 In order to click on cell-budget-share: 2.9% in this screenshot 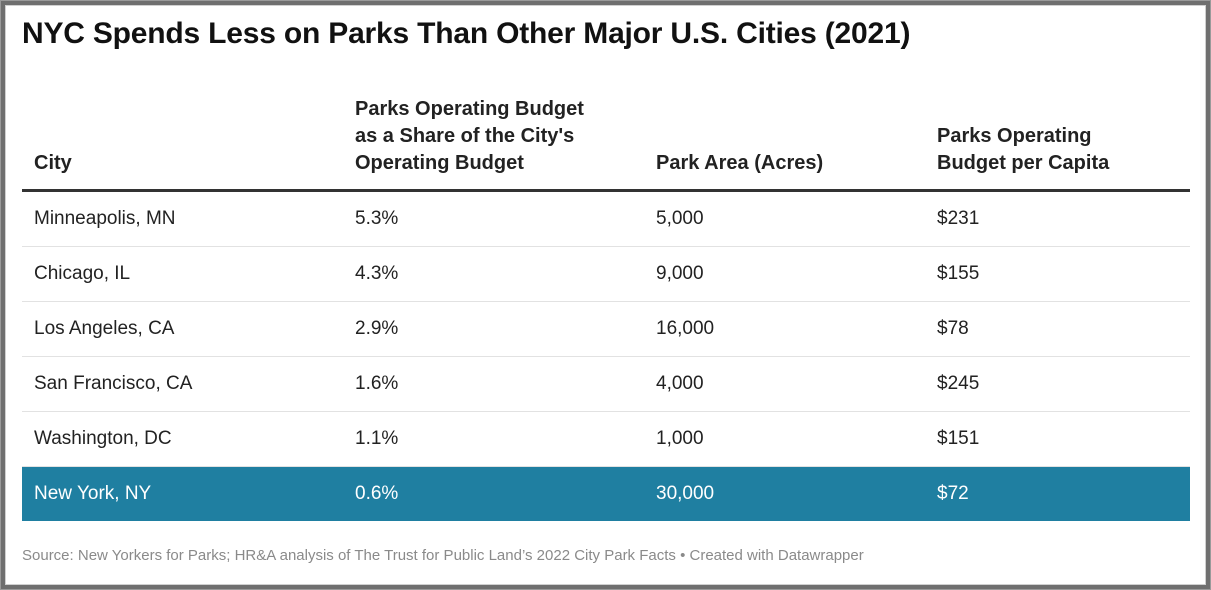, I will do `click(493, 329)`.